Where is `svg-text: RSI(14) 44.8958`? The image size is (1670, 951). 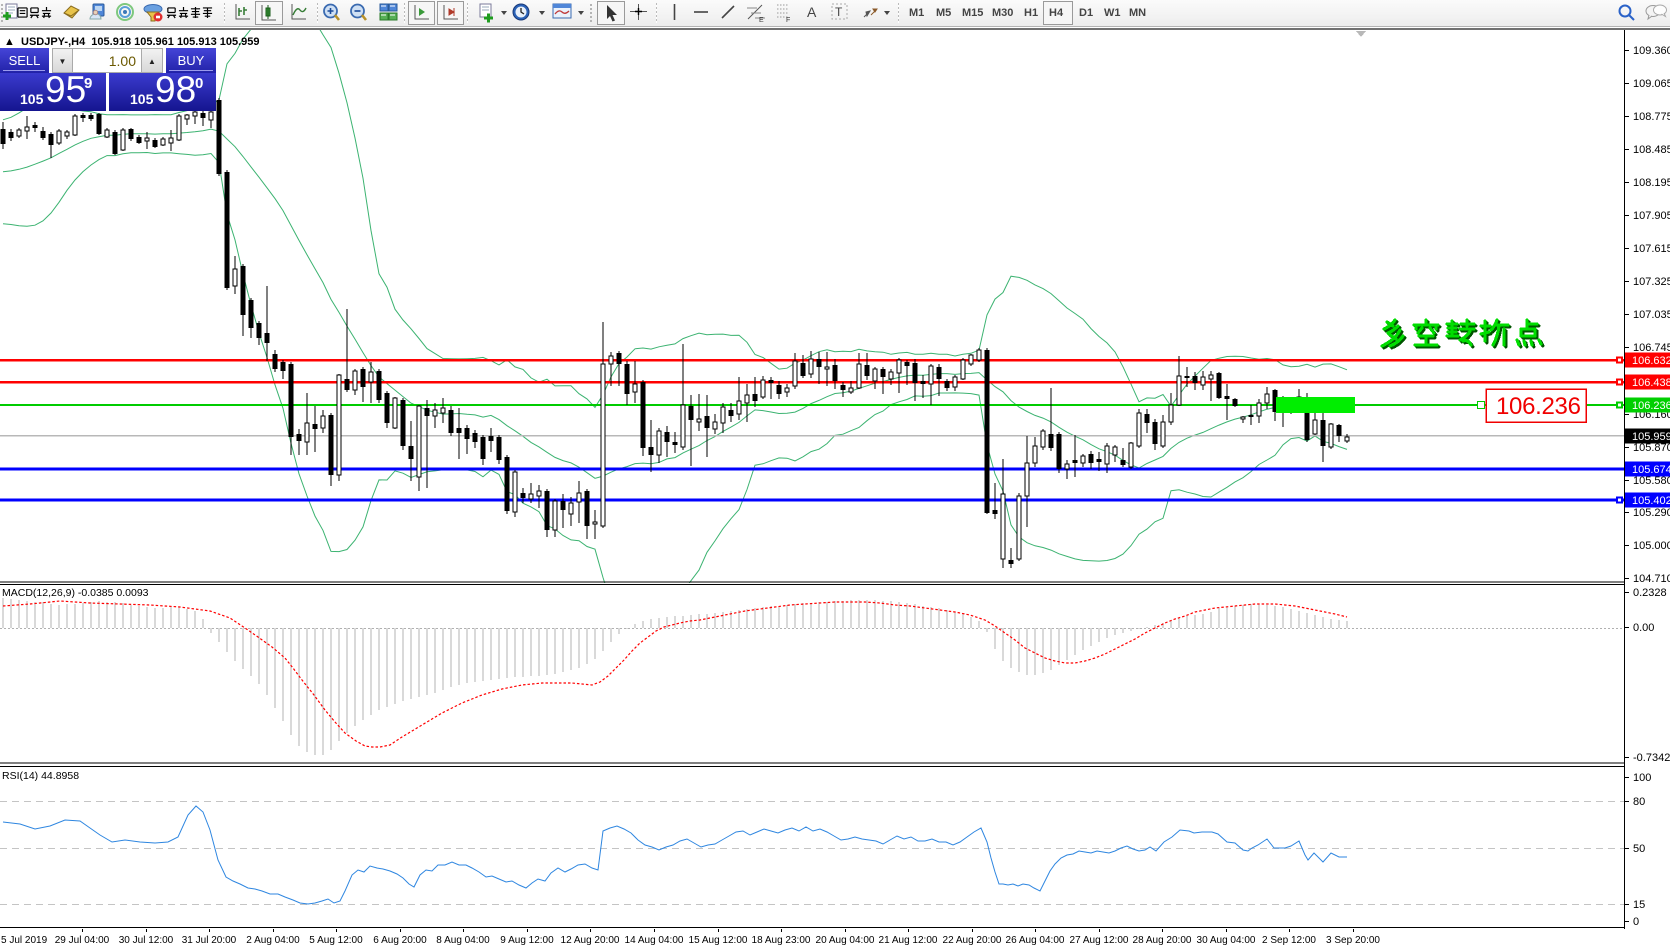
svg-text: RSI(14) 44.8958 is located at coordinates (40, 776).